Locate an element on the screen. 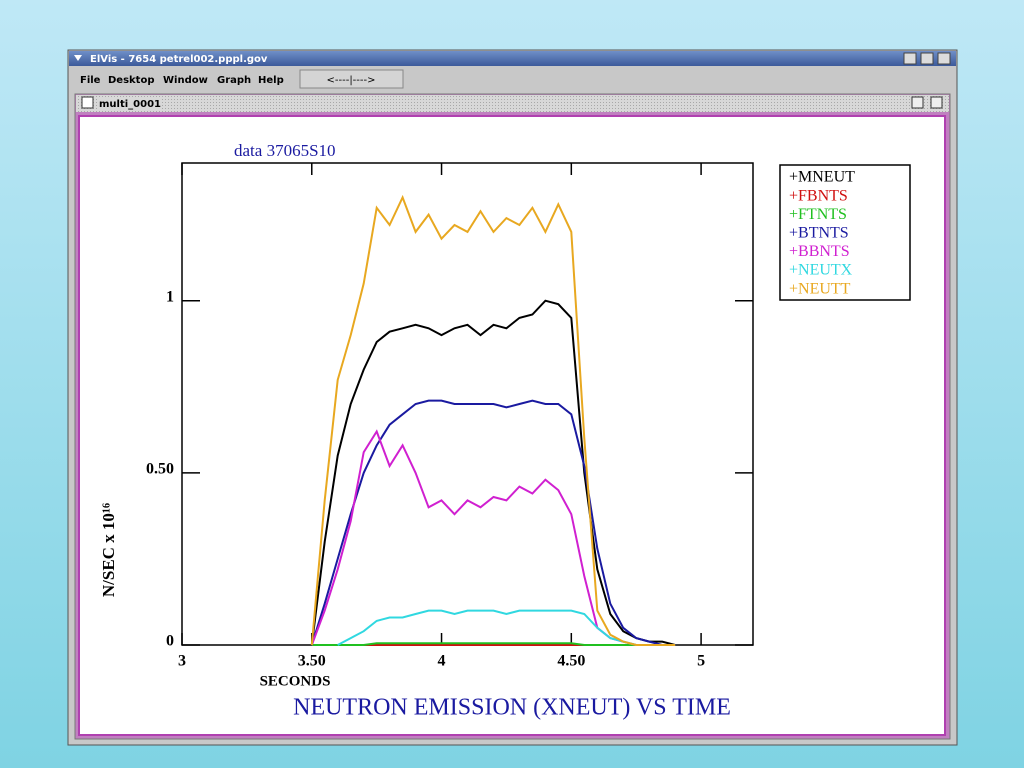 The height and width of the screenshot is (768, 1024). x-tick-label: 5 is located at coordinates (701, 661).